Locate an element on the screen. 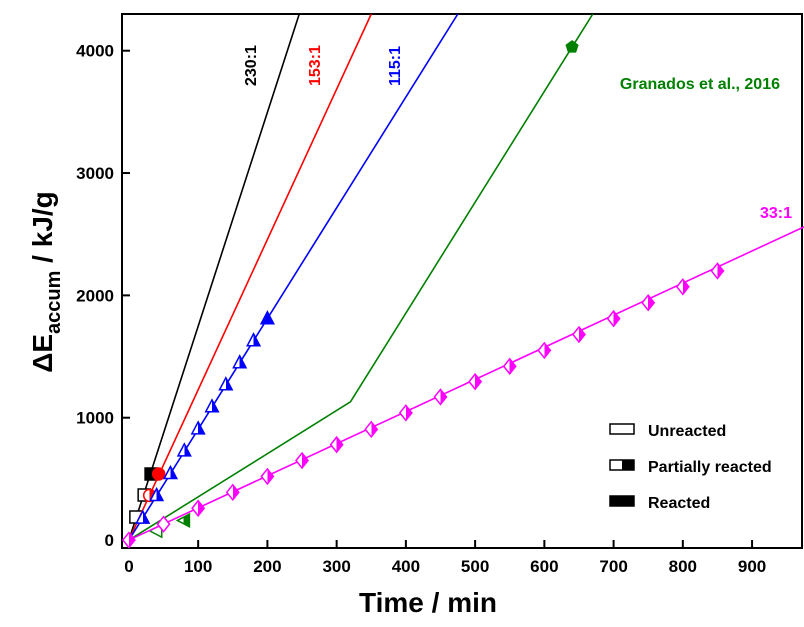  x-tick-label: 600 is located at coordinates (544, 566).